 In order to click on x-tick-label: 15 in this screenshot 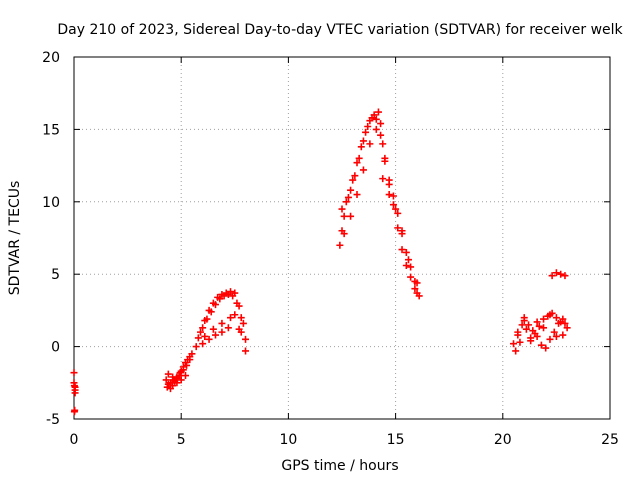, I will do `click(396, 440)`.